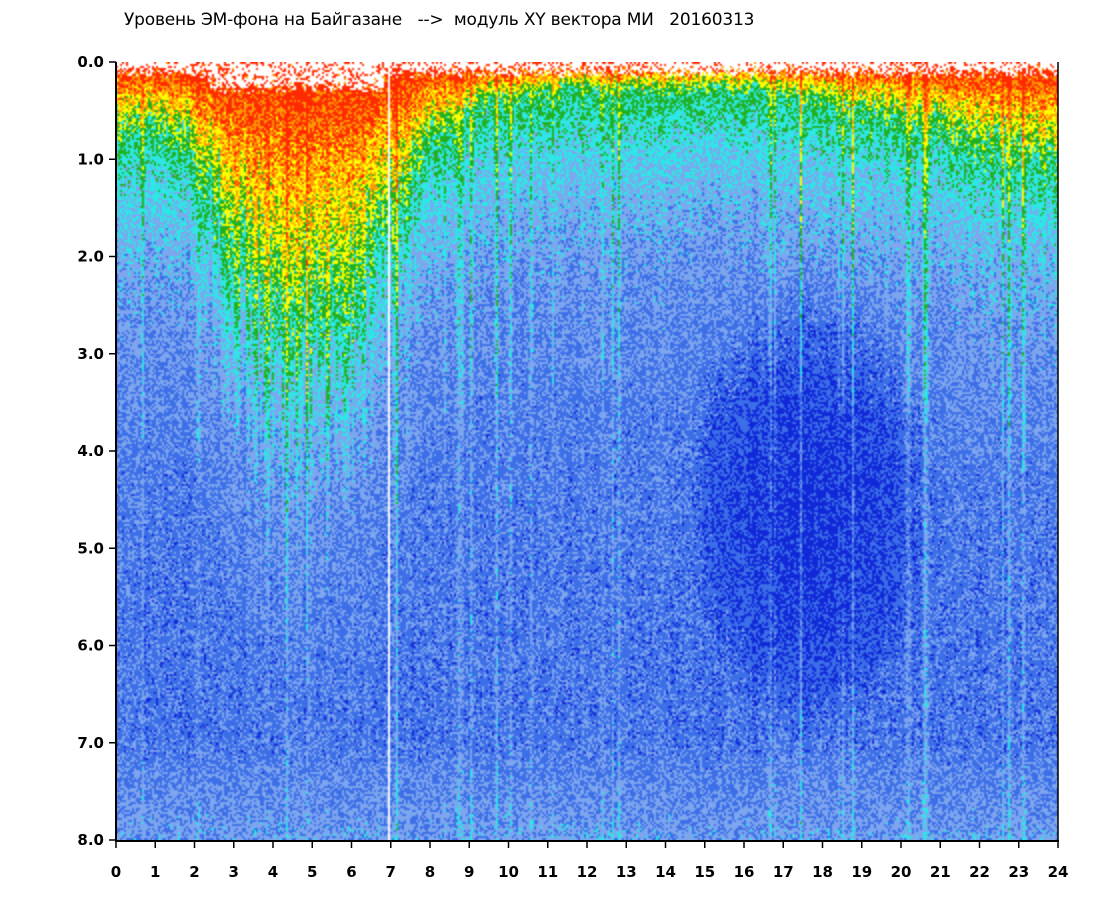  Describe the element at coordinates (626, 872) in the screenshot. I see `x-tick-label: 13` at that location.